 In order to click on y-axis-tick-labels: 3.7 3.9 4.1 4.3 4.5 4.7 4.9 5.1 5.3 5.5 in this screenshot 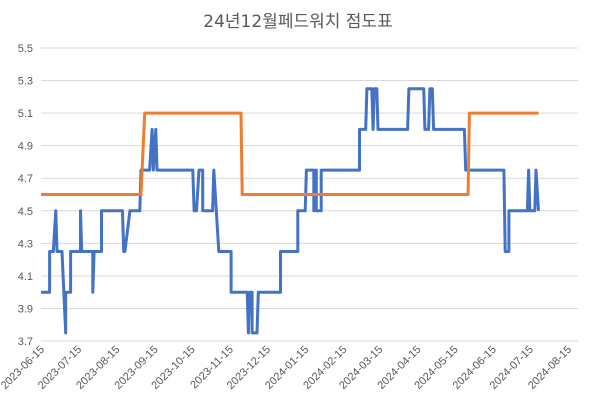, I will do `click(25, 195)`.